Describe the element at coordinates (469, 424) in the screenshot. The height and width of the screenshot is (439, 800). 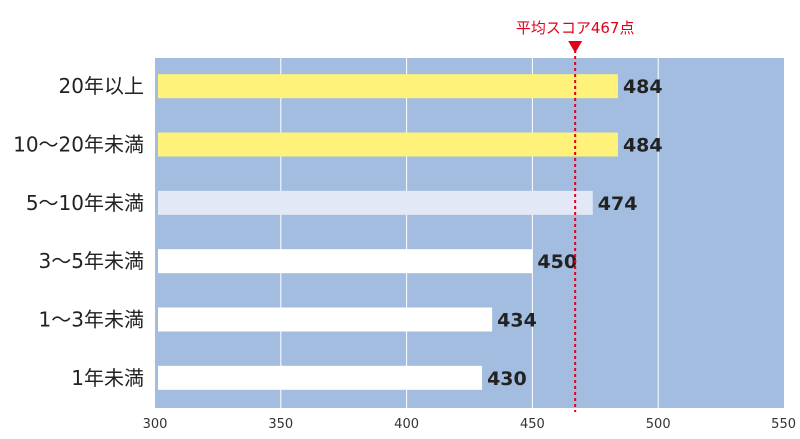
I see `x-tick-labels: 300 350 400 450 500 550` at that location.